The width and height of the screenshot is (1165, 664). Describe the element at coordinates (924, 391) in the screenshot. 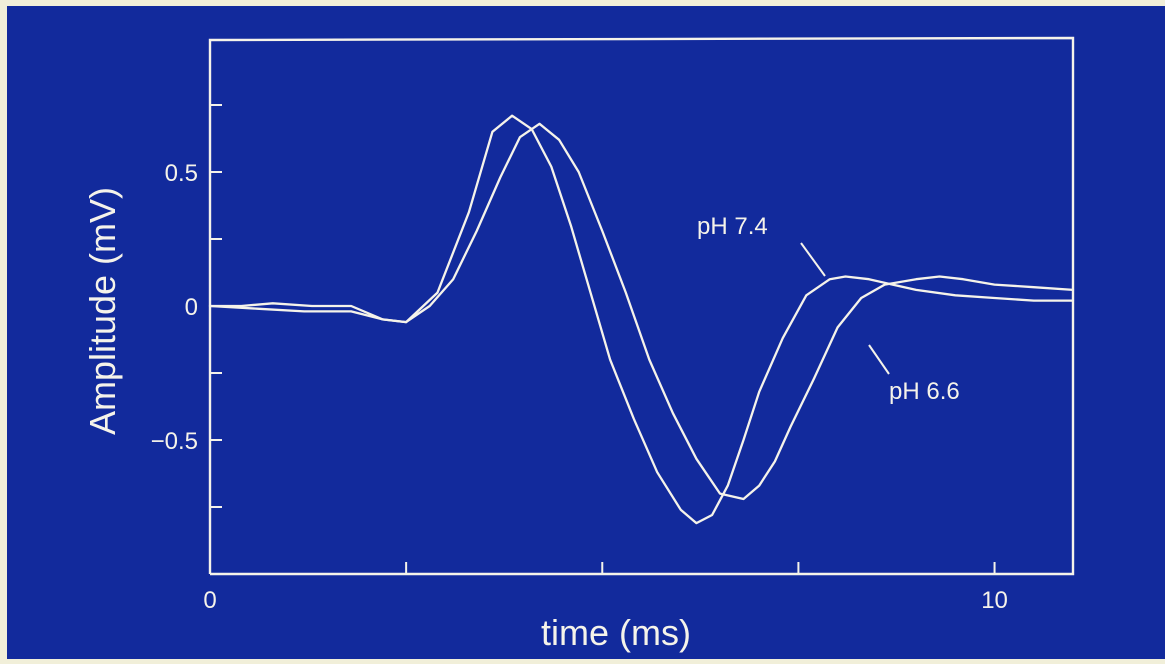

I see `series-annotation-label: pH 6.6` at that location.